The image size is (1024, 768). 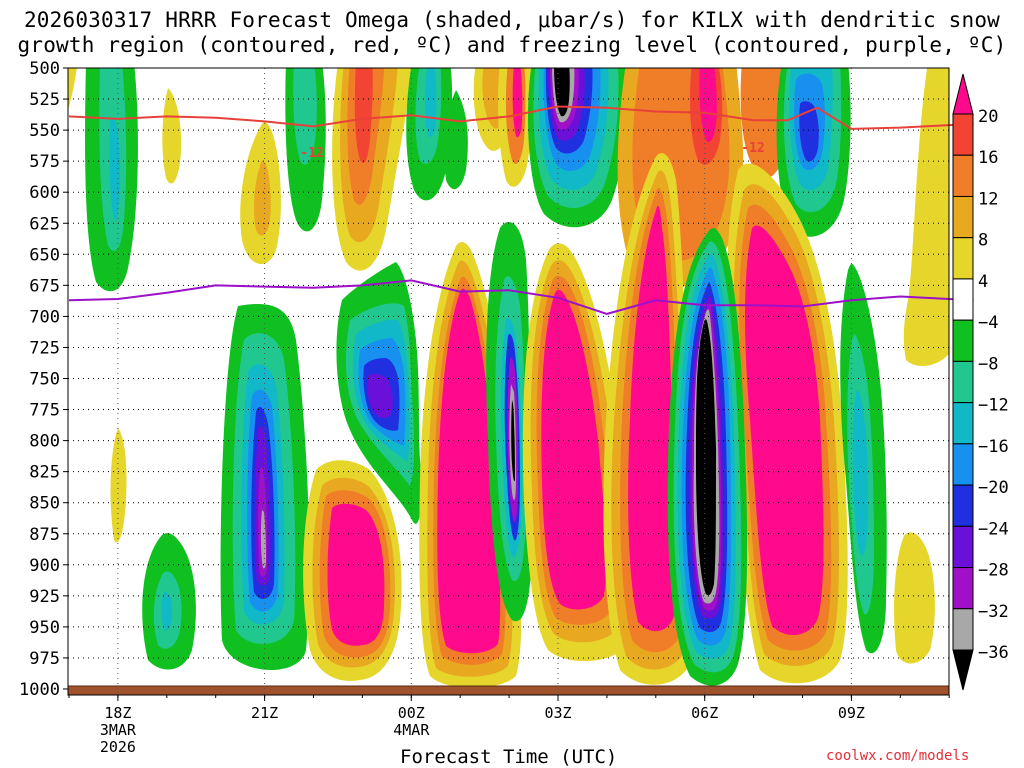 I want to click on colorbar-label: 20, so click(x=988, y=117).